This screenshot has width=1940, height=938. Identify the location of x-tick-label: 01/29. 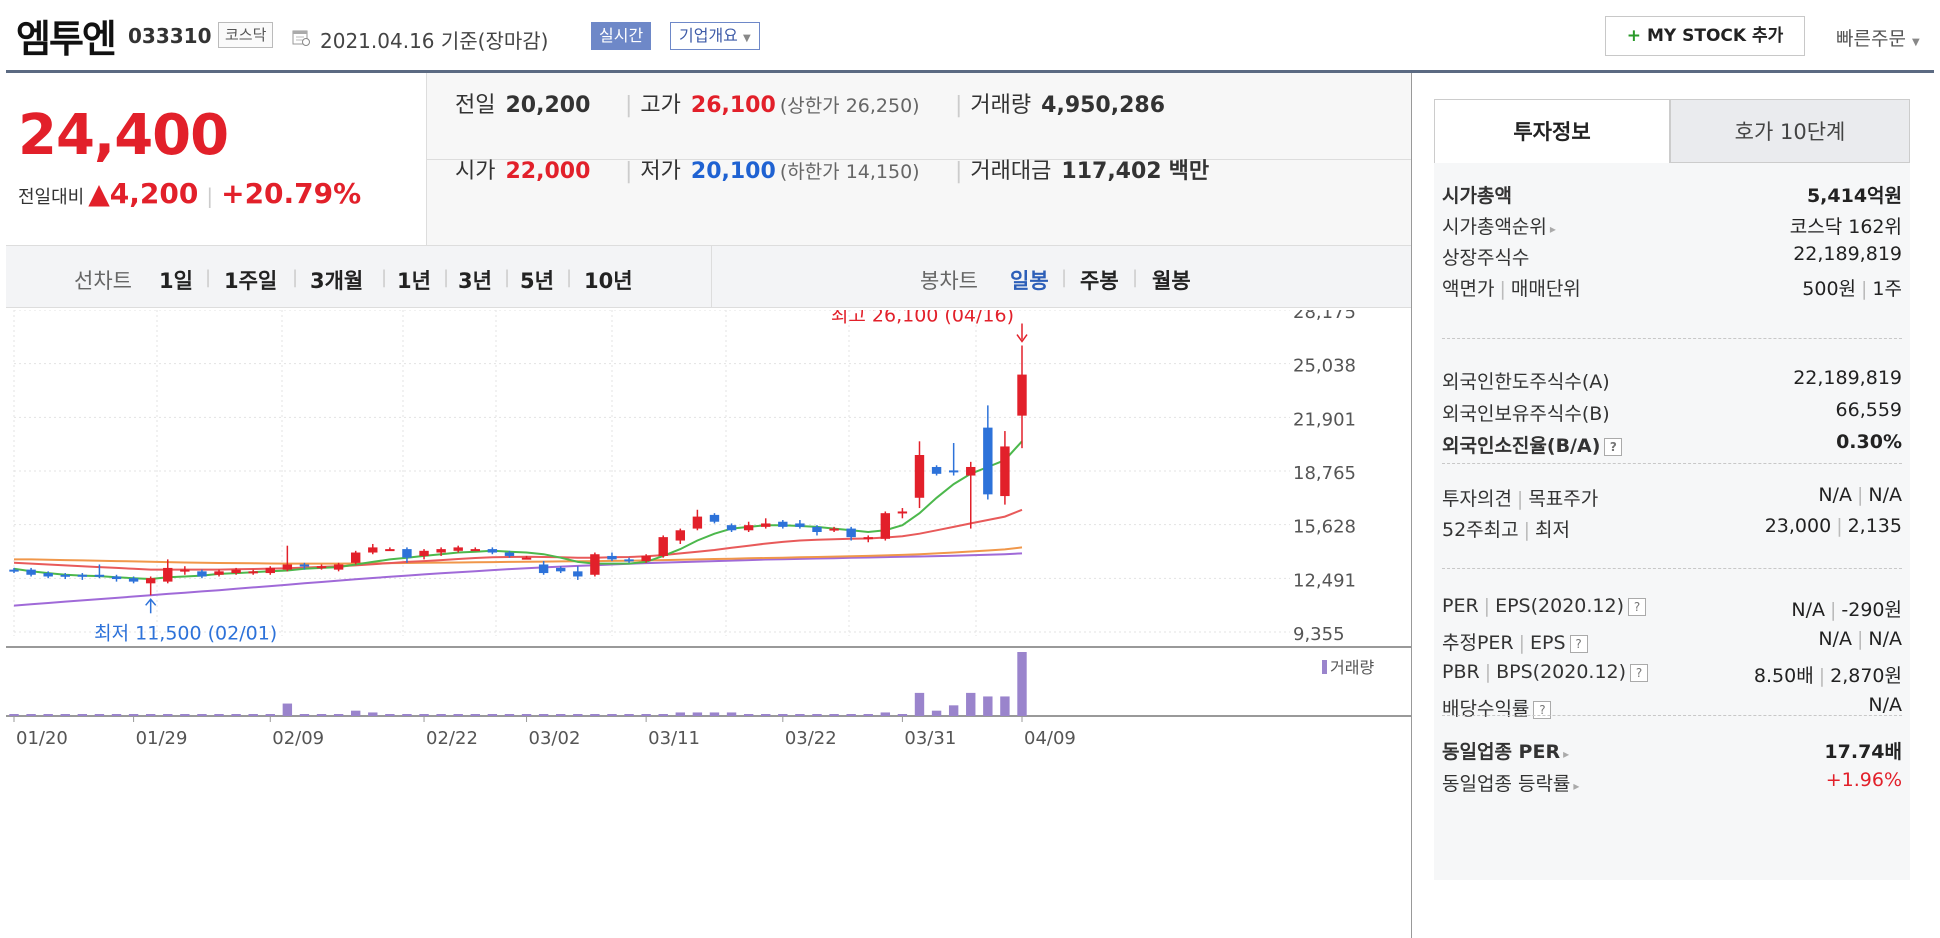
(162, 738).